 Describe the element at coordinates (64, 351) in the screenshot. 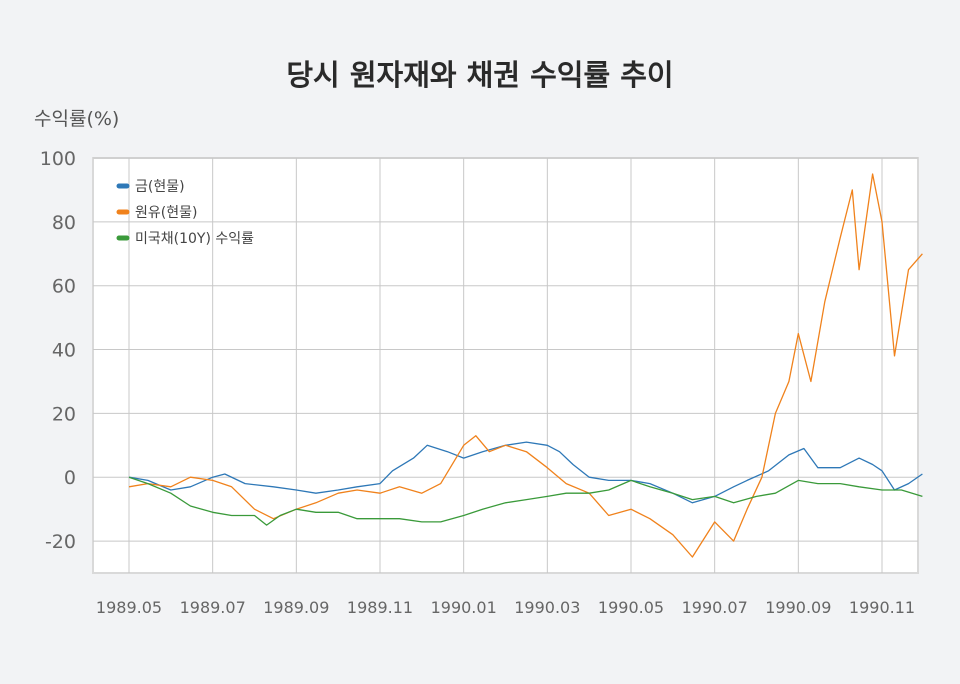

I see `y-tick-label: 40` at that location.